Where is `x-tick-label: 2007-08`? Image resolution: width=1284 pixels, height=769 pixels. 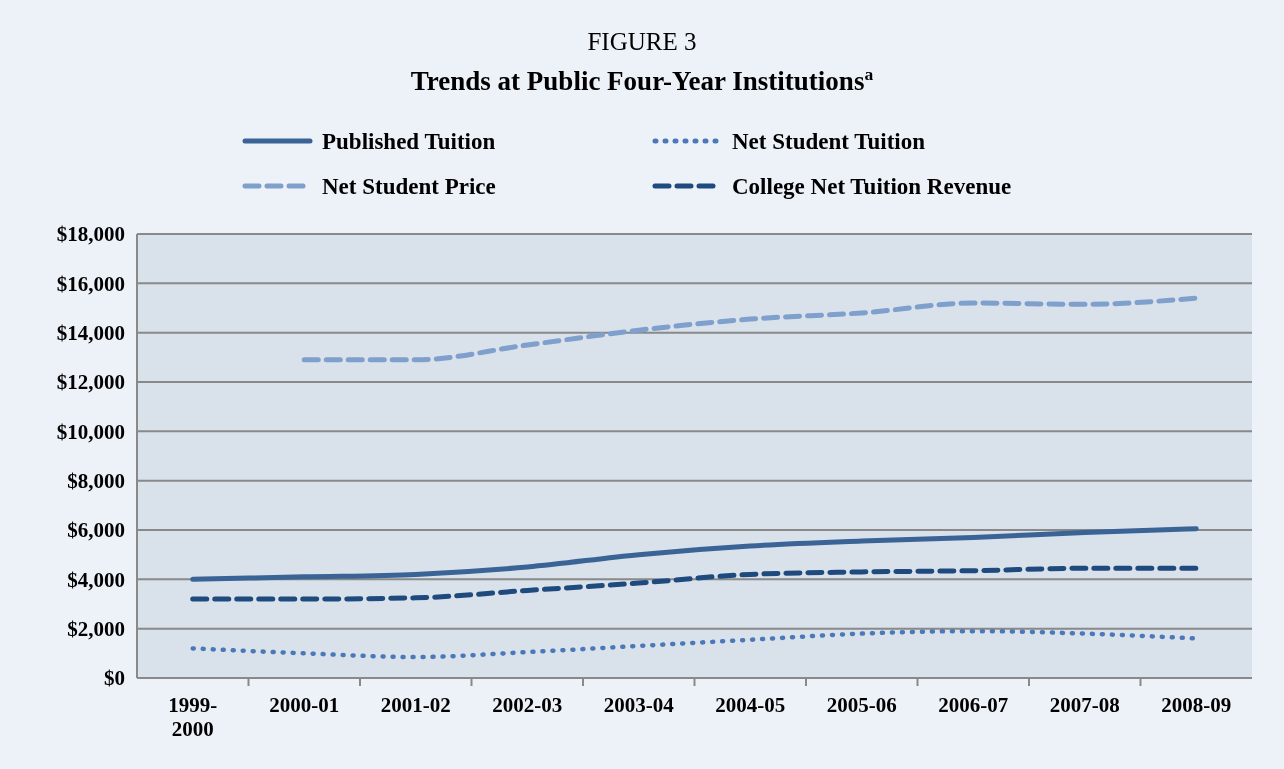
x-tick-label: 2007-08 is located at coordinates (1084, 705).